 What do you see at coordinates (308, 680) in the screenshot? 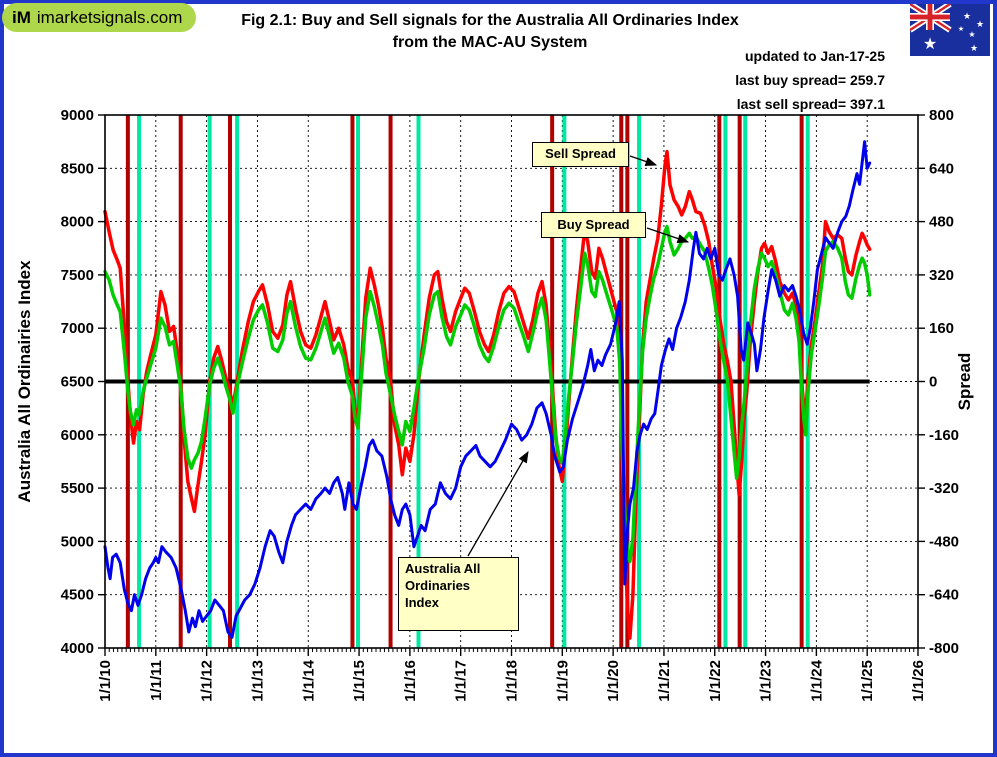
I see `svg-text: 1/1/14` at bounding box center [308, 680].